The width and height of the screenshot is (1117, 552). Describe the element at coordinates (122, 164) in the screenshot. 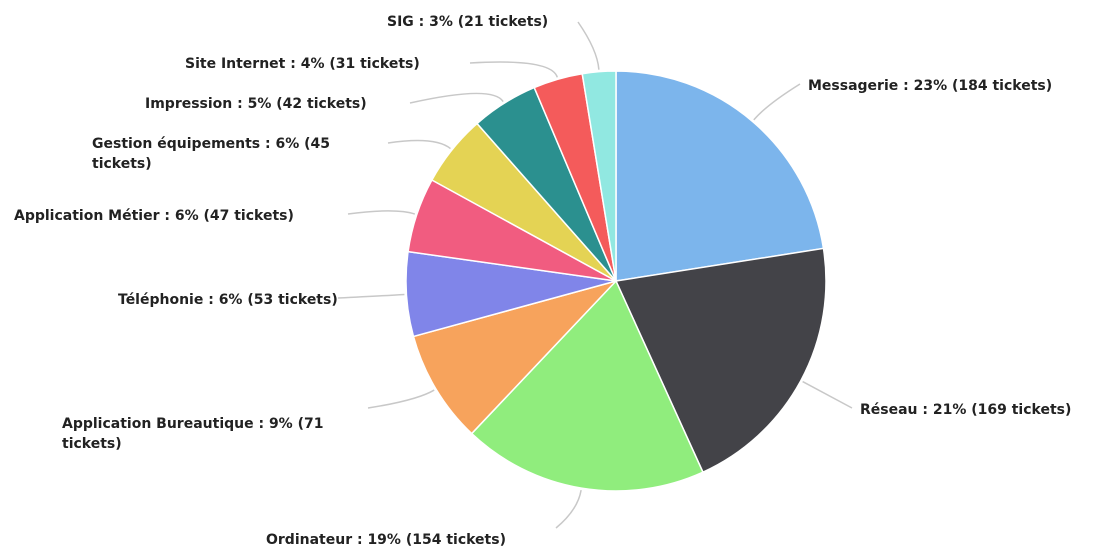

I see `slice-label-gestion-equipements-line-2: tickets)` at that location.